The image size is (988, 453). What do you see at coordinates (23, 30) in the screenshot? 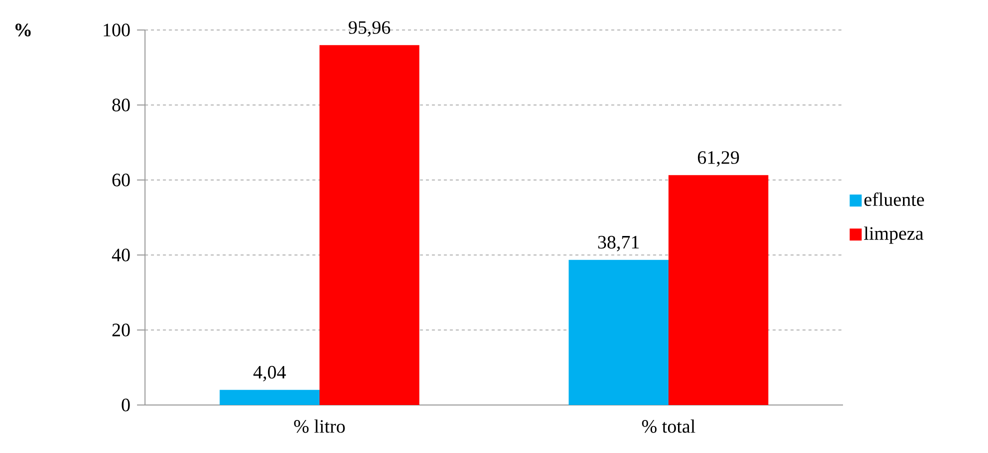
I see `y-axis-title: %` at bounding box center [23, 30].